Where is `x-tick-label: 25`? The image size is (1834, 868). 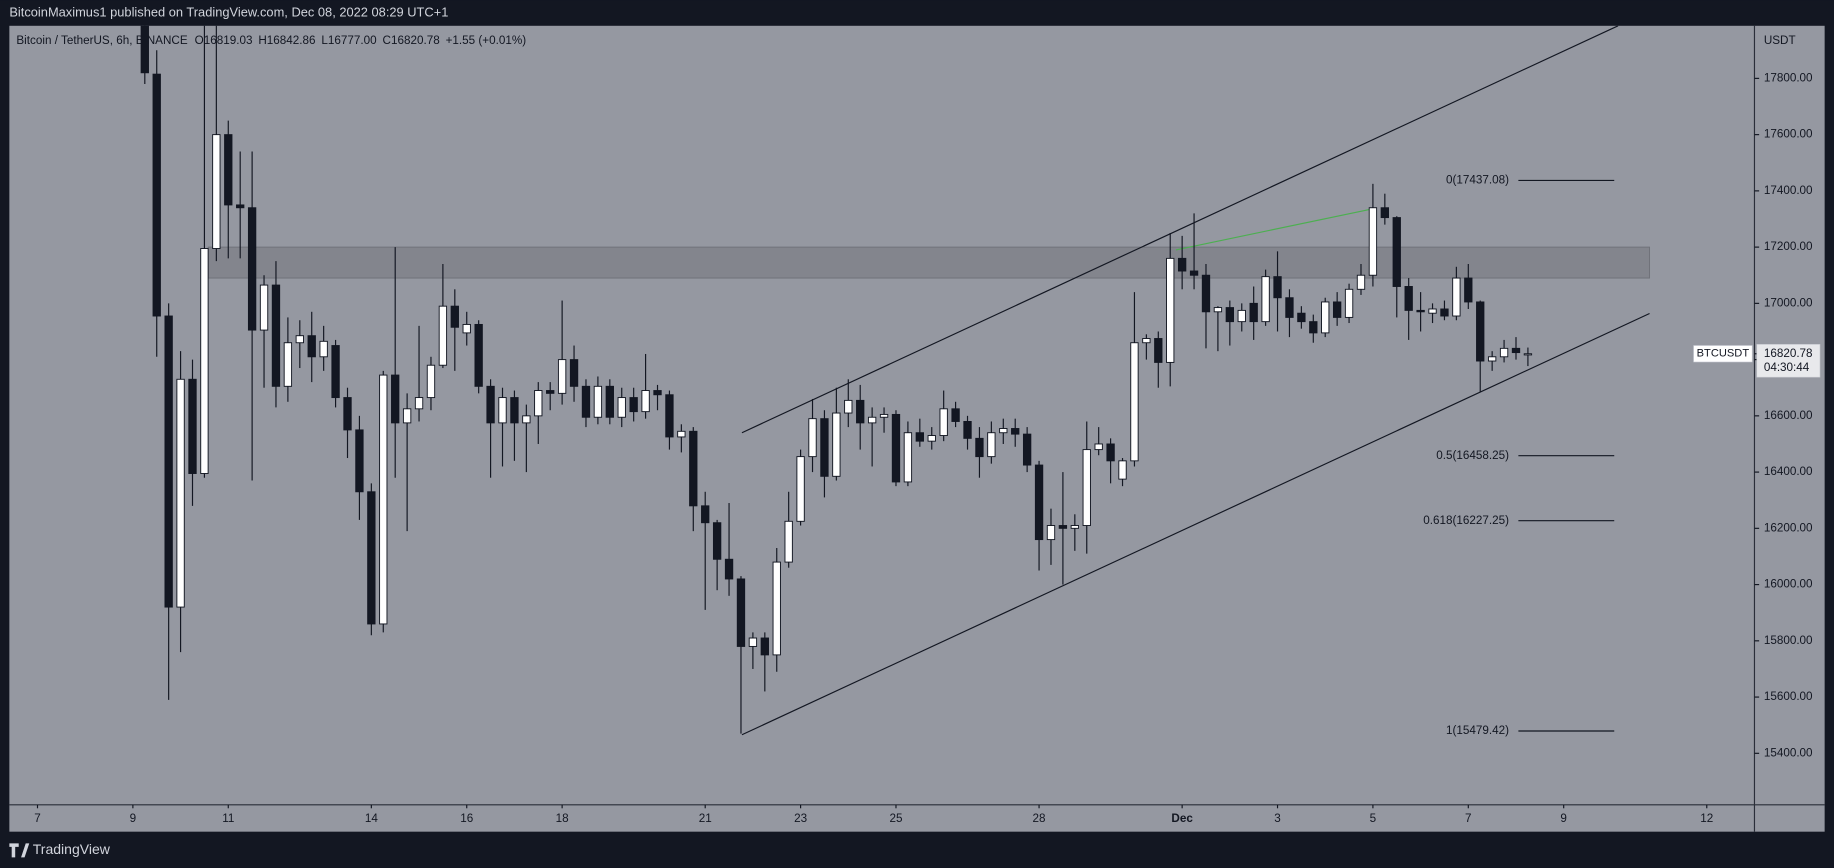 x-tick-label: 25 is located at coordinates (896, 818).